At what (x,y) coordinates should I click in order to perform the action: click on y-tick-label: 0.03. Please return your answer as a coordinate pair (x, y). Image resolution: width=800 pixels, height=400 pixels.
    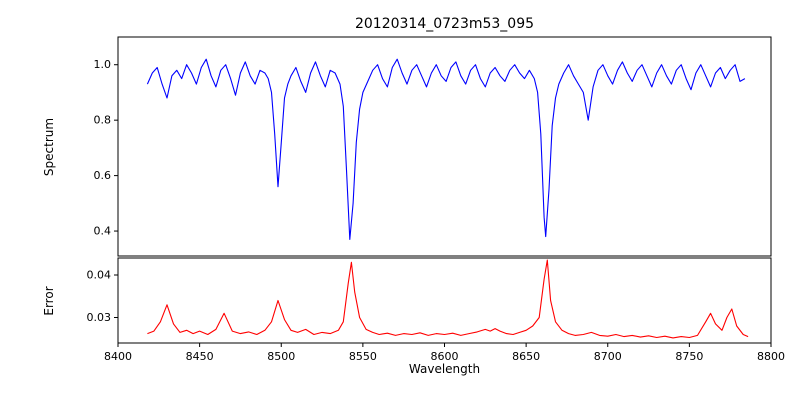
    Looking at the image, I should click on (99, 317).